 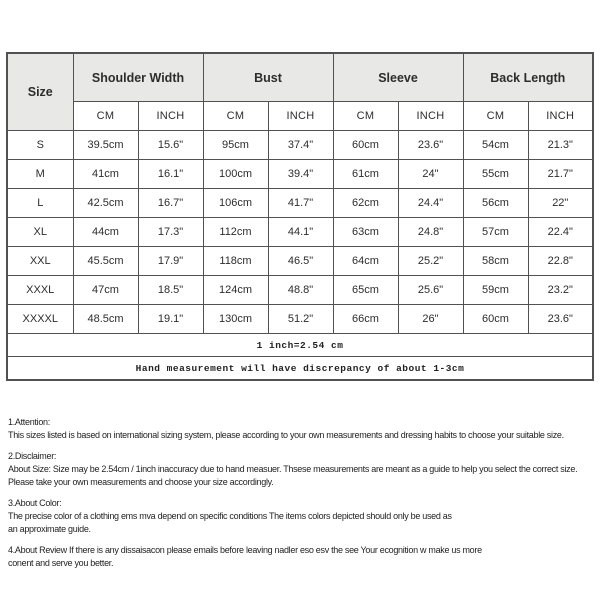 What do you see at coordinates (430, 174) in the screenshot?
I see `measurement-cell: 24"` at bounding box center [430, 174].